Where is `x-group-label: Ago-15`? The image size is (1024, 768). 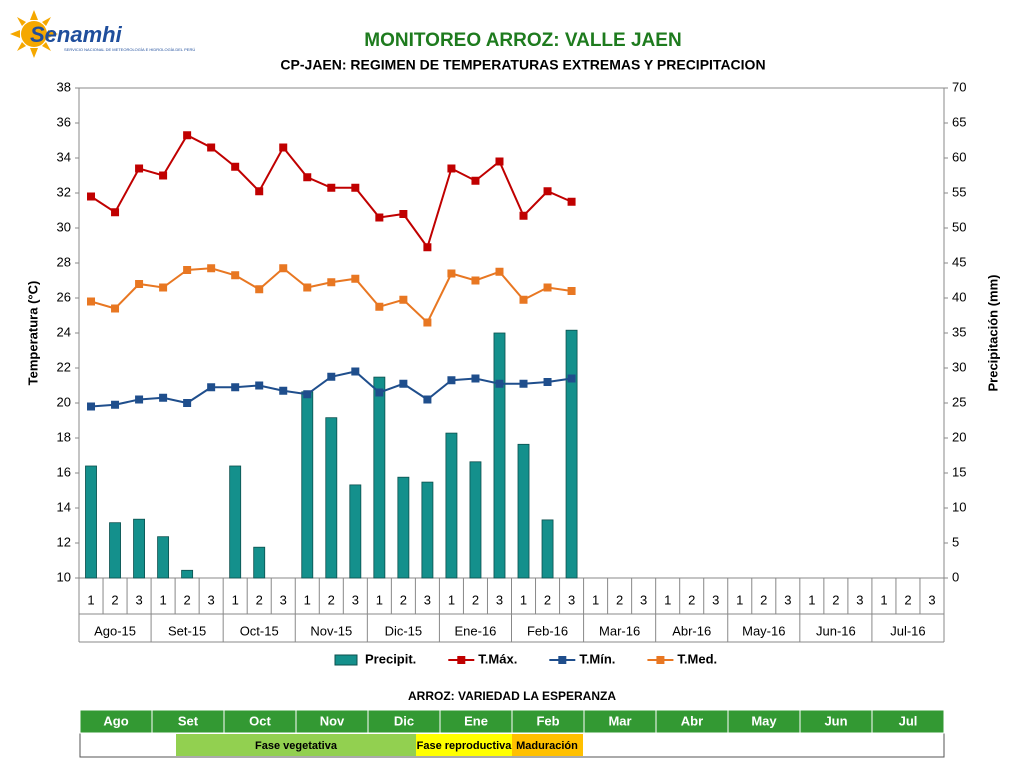 x-group-label: Ago-15 is located at coordinates (115, 630).